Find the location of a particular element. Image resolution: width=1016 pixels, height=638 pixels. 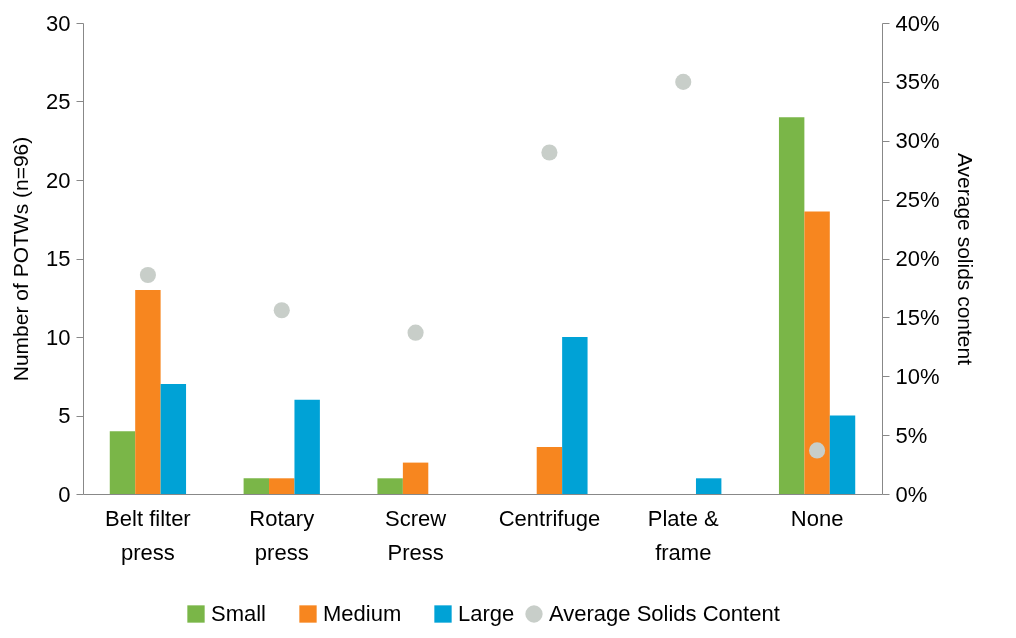

x-tick-label: Rotary press is located at coordinates (282, 535).